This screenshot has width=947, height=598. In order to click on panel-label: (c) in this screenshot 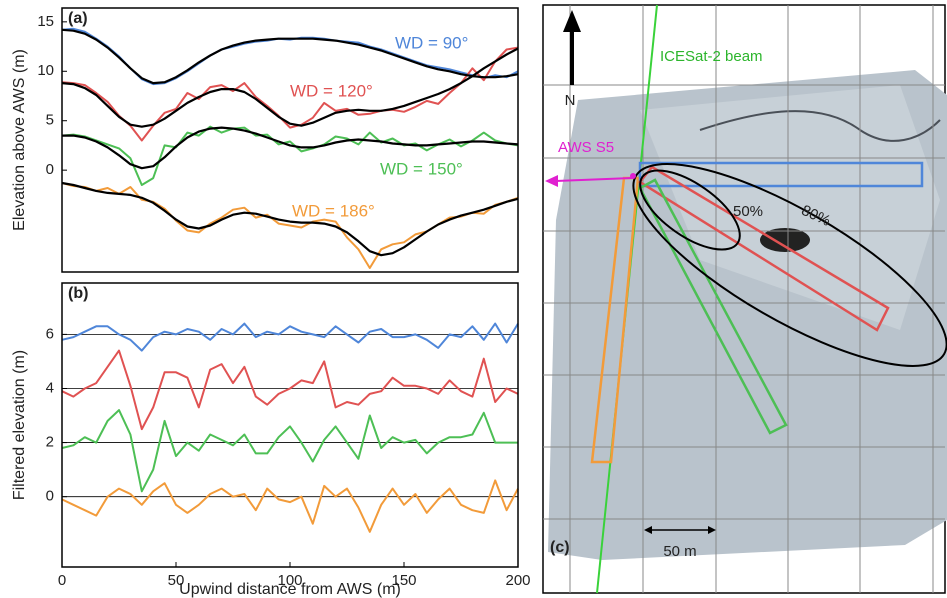, I will do `click(560, 547)`.